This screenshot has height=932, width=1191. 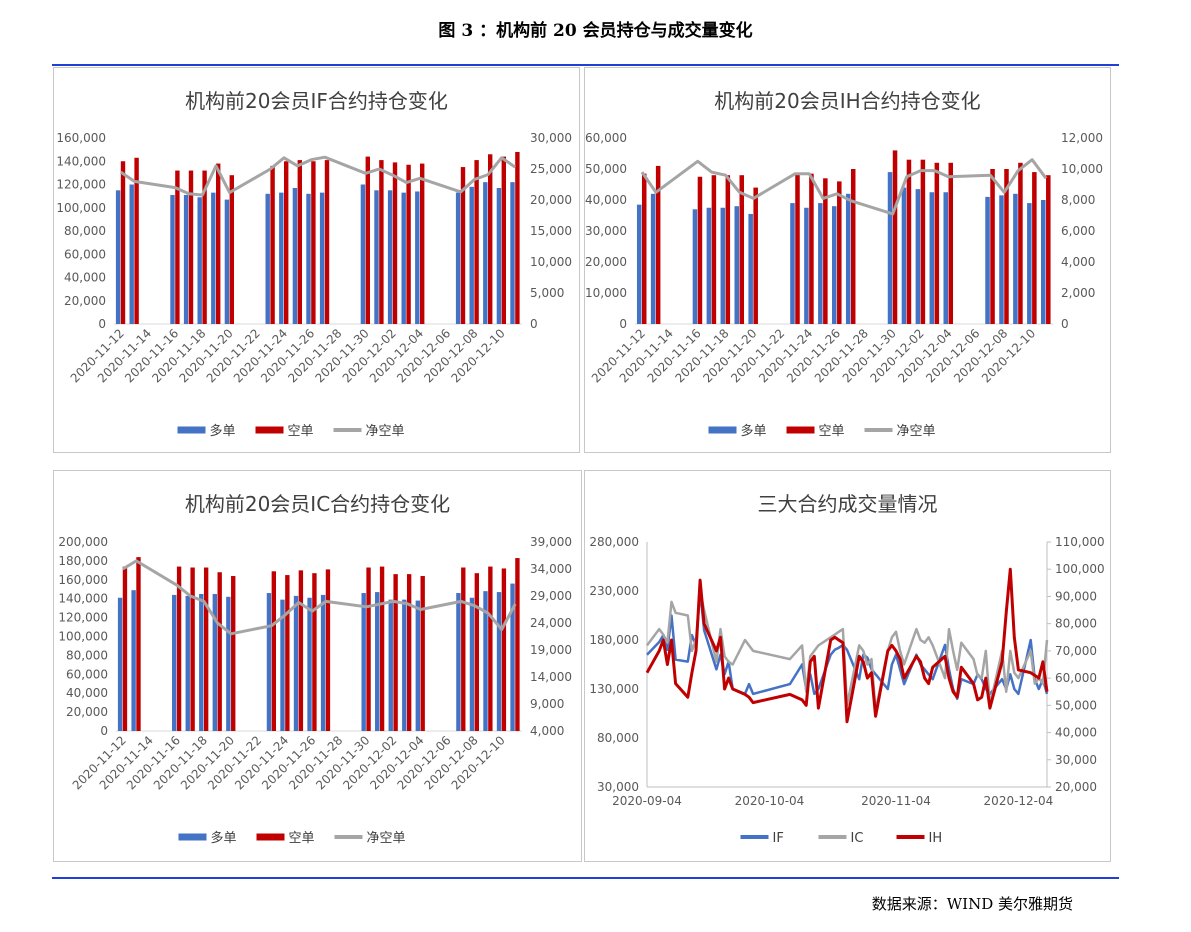 I want to click on y2-tick-label: 34,000, so click(x=551, y=569).